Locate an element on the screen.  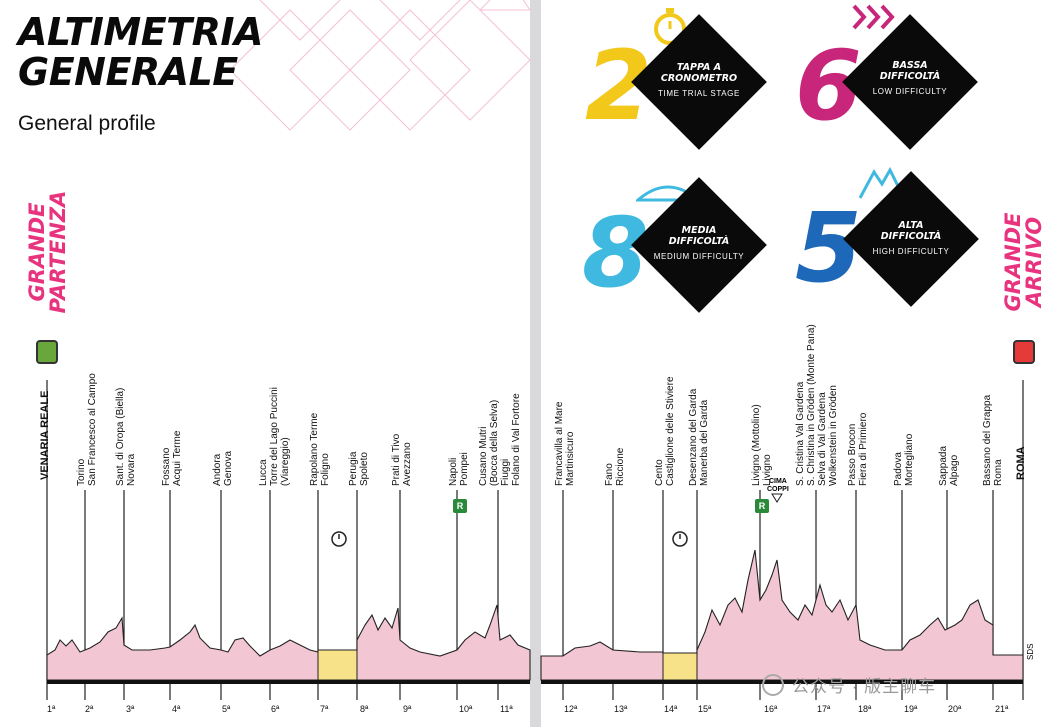
tt-segment-right is located at coordinates (680, 666).